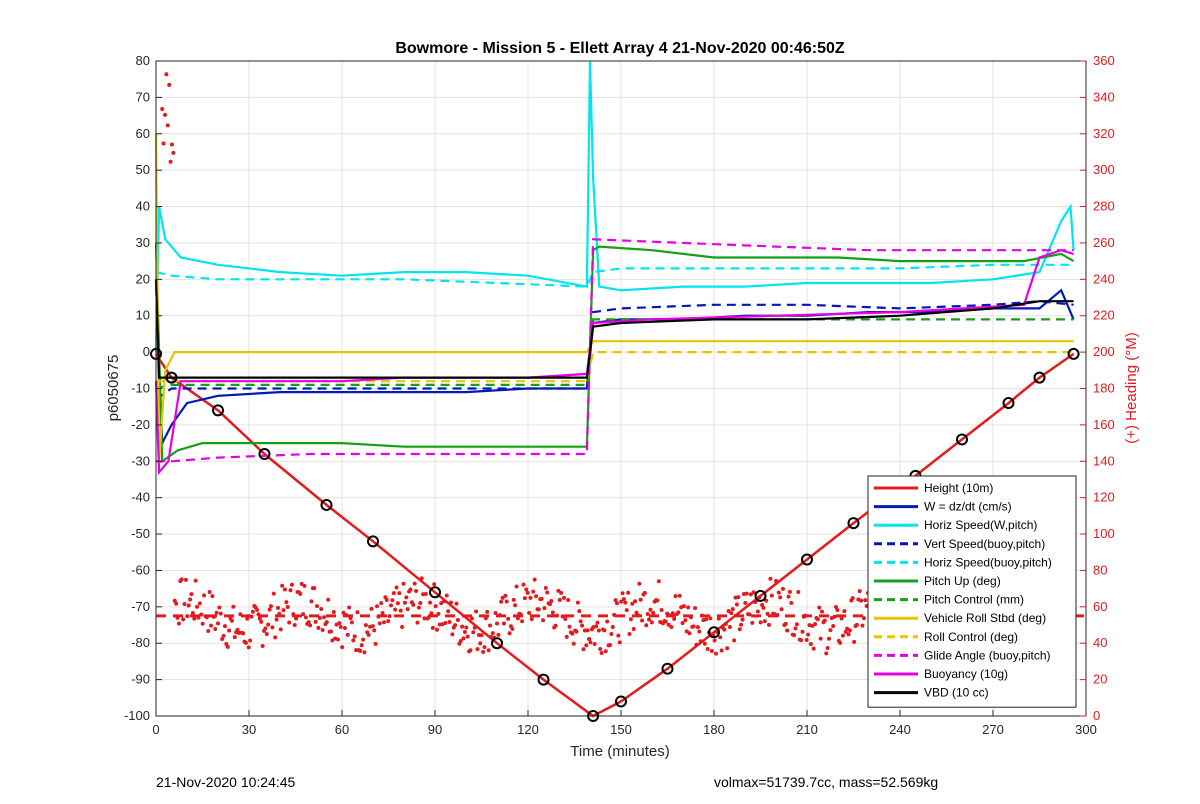  What do you see at coordinates (621, 729) in the screenshot?
I see `x-tick-label: 150` at bounding box center [621, 729].